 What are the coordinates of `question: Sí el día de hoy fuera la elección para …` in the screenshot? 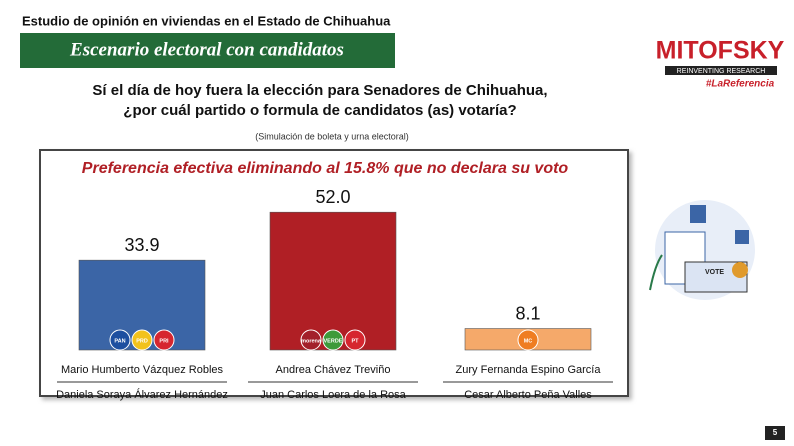 It's located at (319, 90).